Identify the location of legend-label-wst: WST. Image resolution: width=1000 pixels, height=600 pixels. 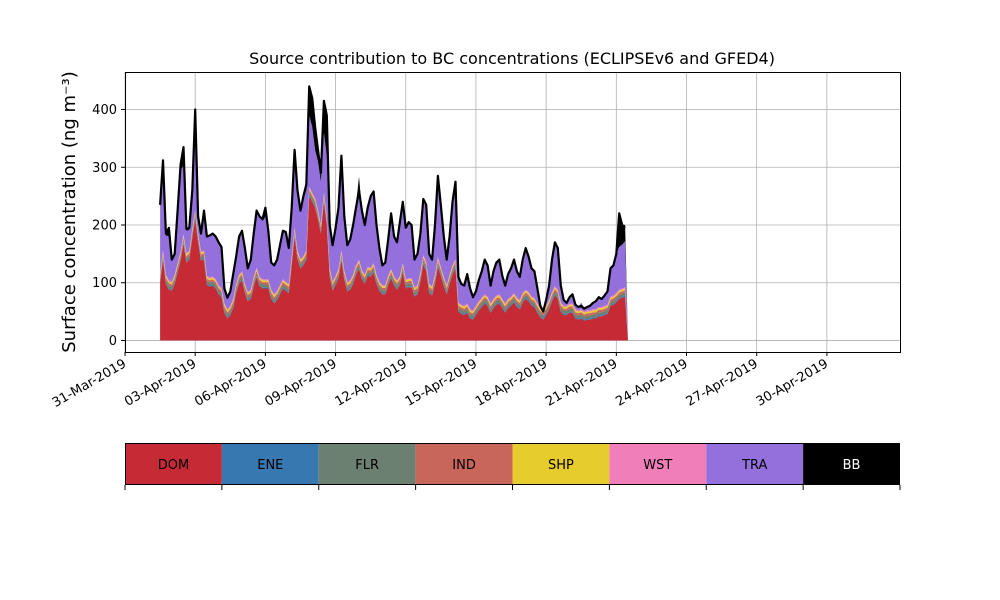
(657, 465).